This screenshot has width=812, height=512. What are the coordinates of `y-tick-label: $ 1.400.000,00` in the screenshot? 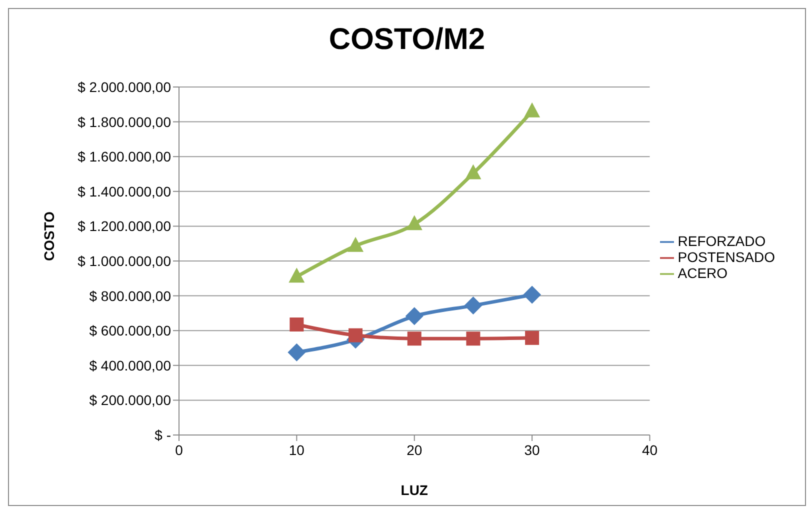 It's located at (125, 191).